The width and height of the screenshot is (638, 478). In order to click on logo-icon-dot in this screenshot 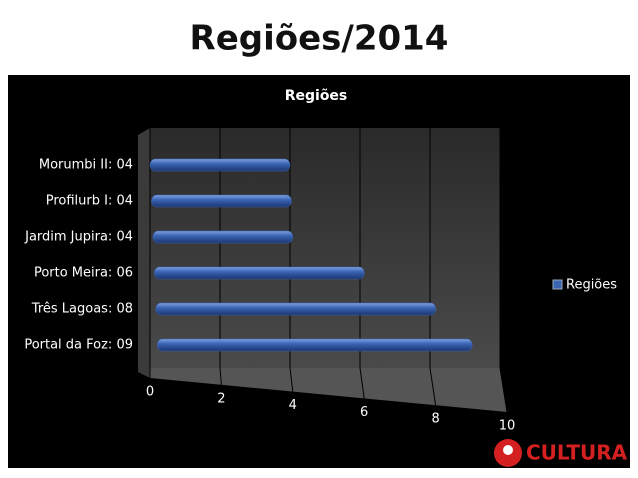, I will do `click(508, 450)`.